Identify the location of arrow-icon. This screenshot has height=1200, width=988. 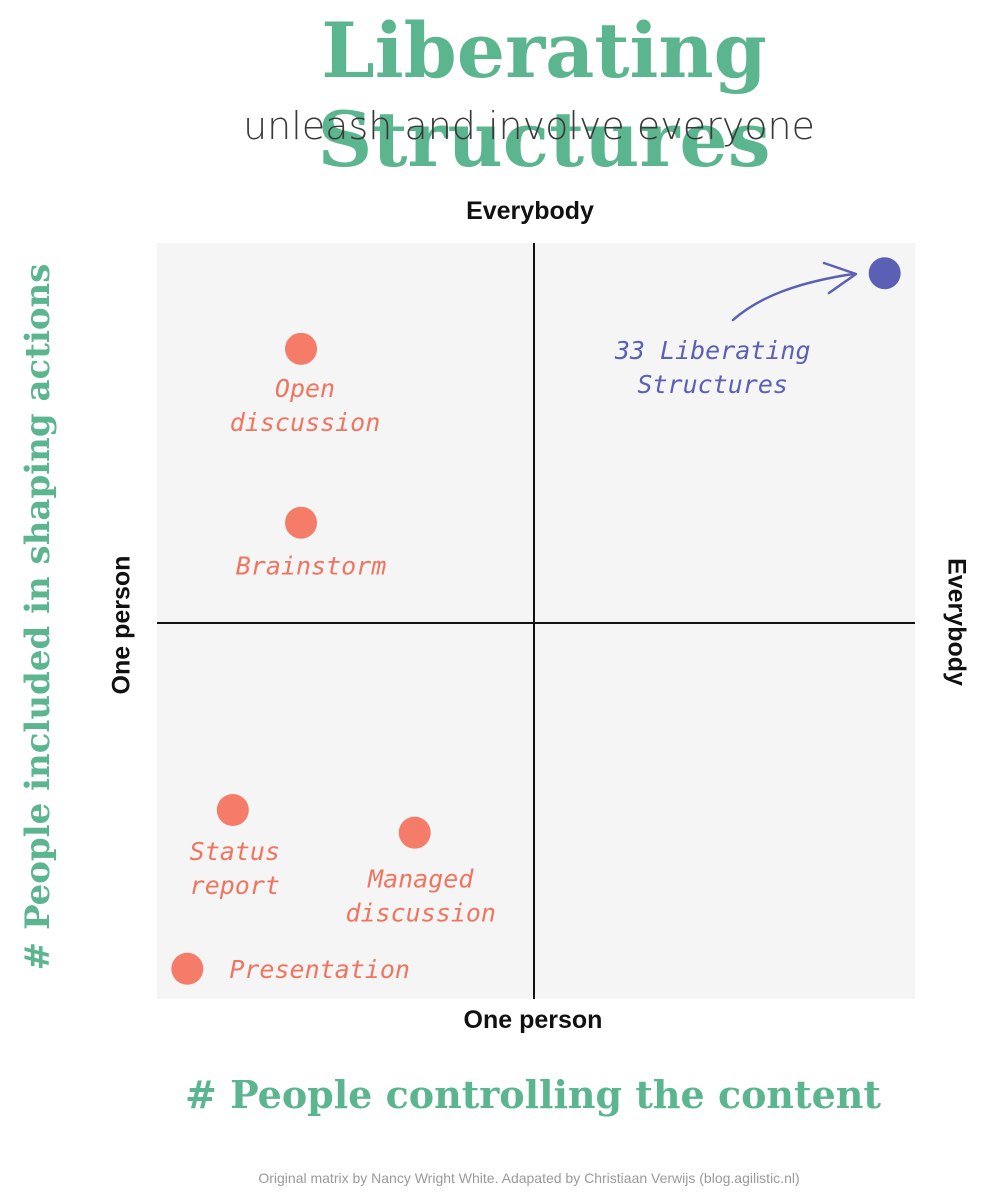
(794, 291).